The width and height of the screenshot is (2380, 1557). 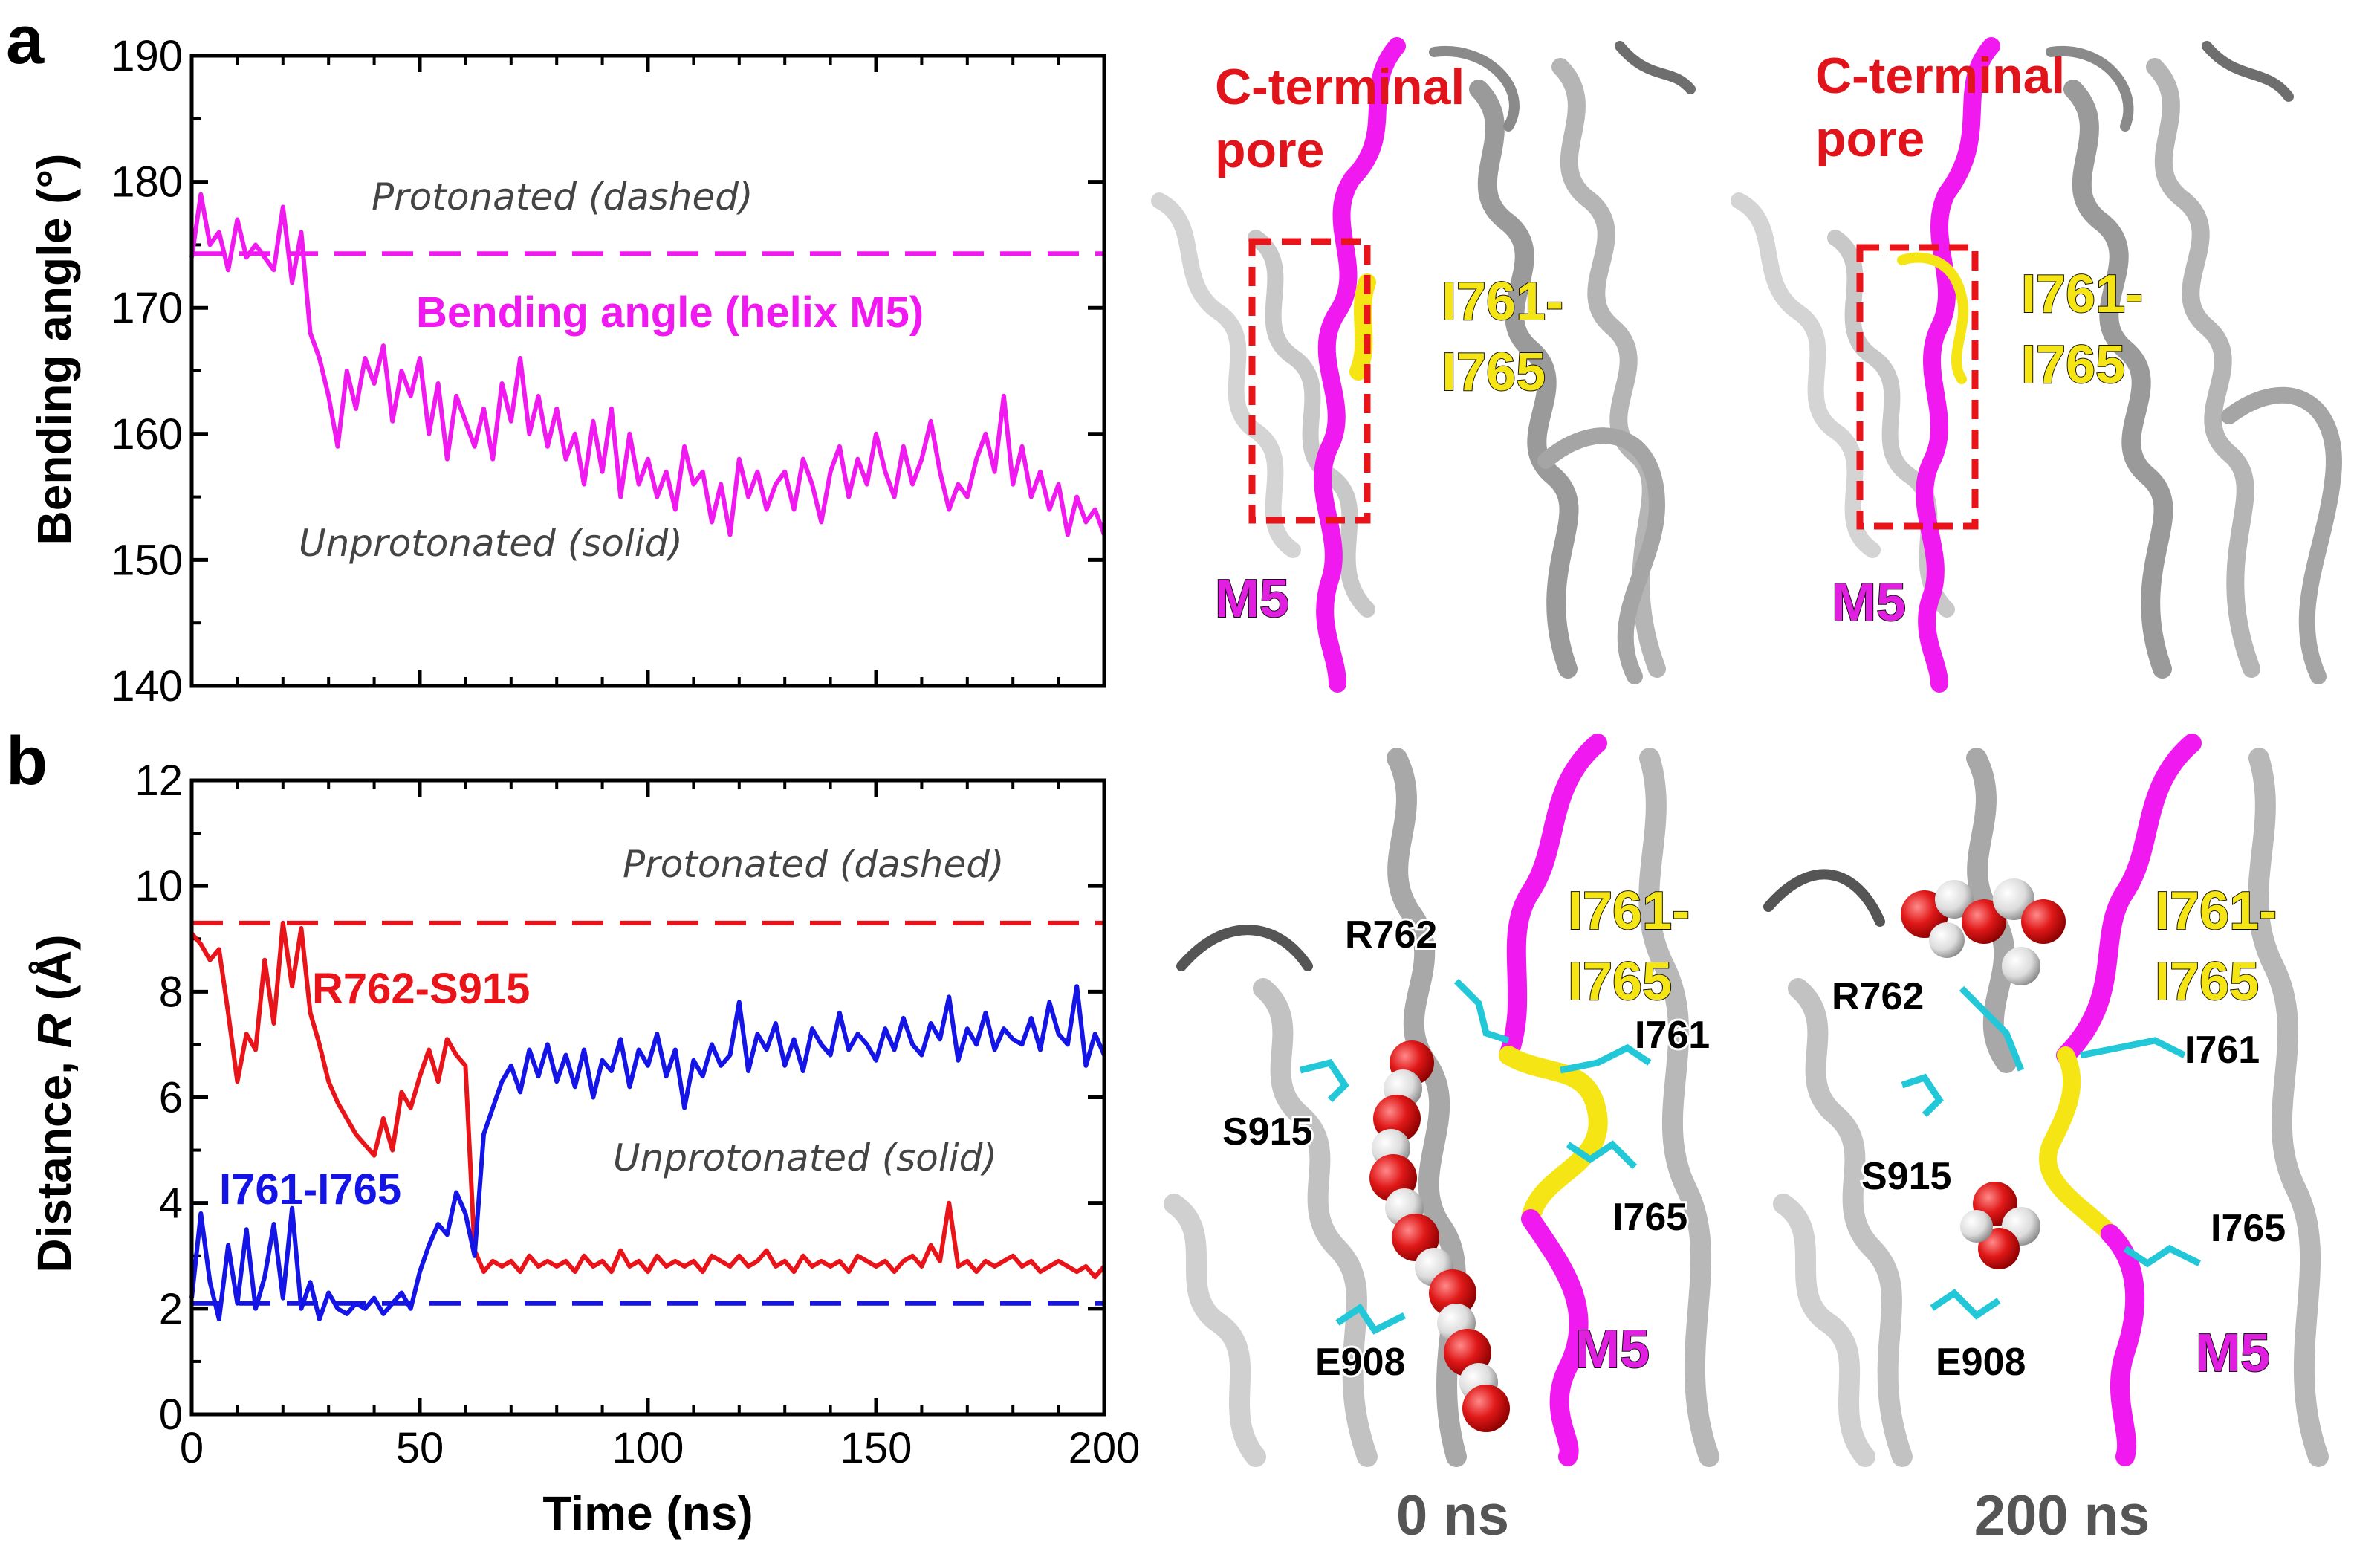 I want to click on y-tick-label: 12, so click(x=158, y=781).